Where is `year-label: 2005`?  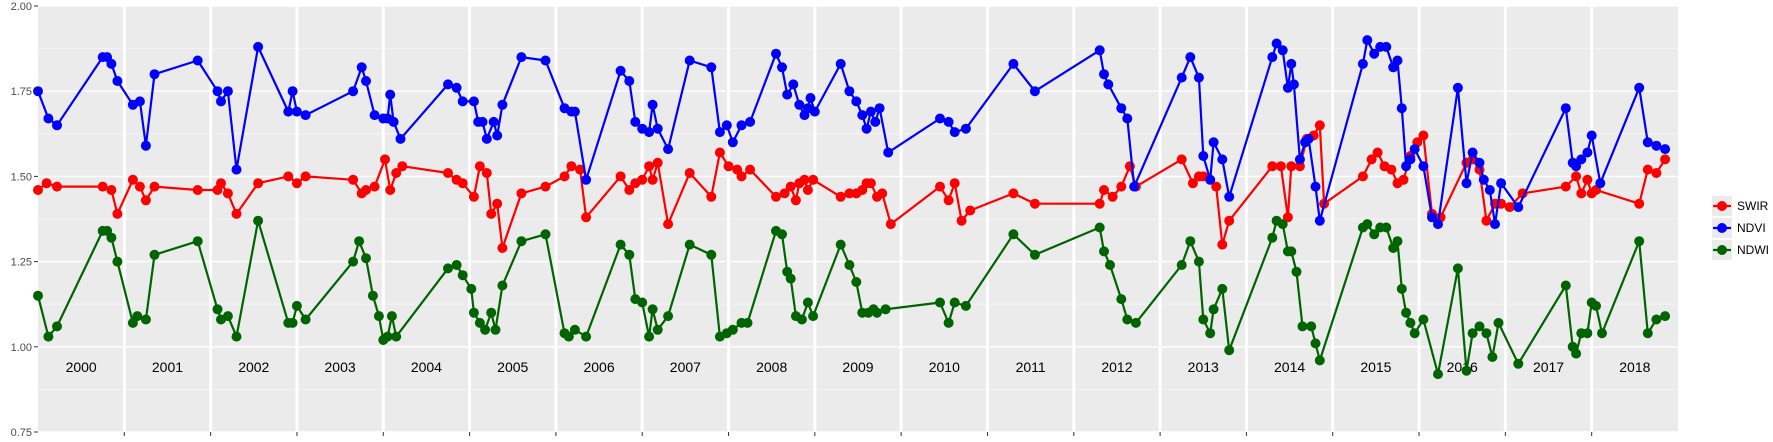 year-label: 2005 is located at coordinates (512, 367).